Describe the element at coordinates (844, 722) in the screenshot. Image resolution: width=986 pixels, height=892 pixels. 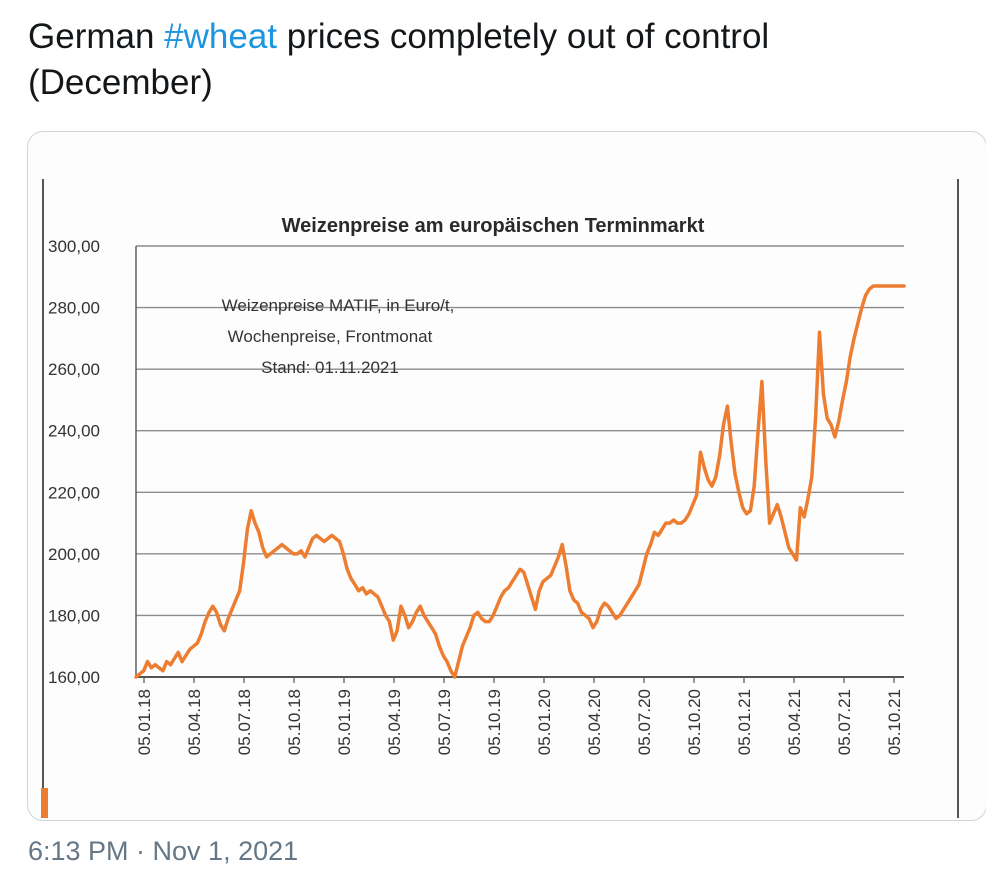
I see `x-tick-label: 05.07.21` at that location.